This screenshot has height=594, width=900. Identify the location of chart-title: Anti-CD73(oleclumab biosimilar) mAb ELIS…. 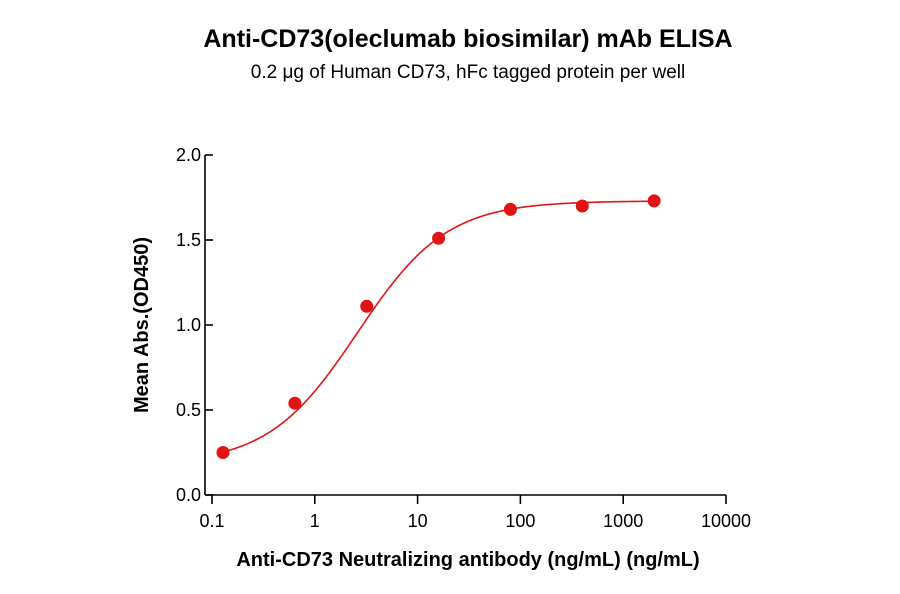
(467, 39).